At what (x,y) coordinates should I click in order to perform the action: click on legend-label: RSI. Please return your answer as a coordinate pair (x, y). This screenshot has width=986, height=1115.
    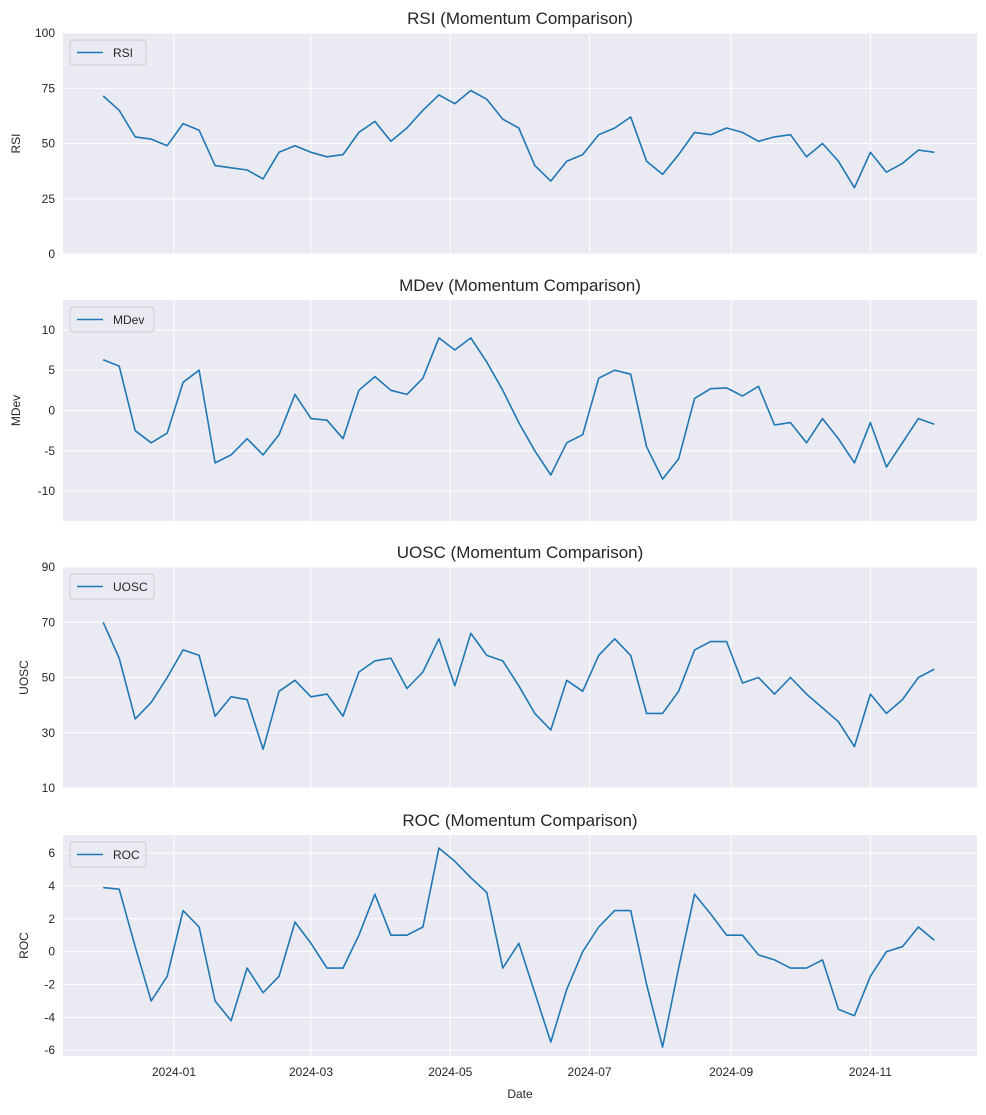
    Looking at the image, I should click on (123, 53).